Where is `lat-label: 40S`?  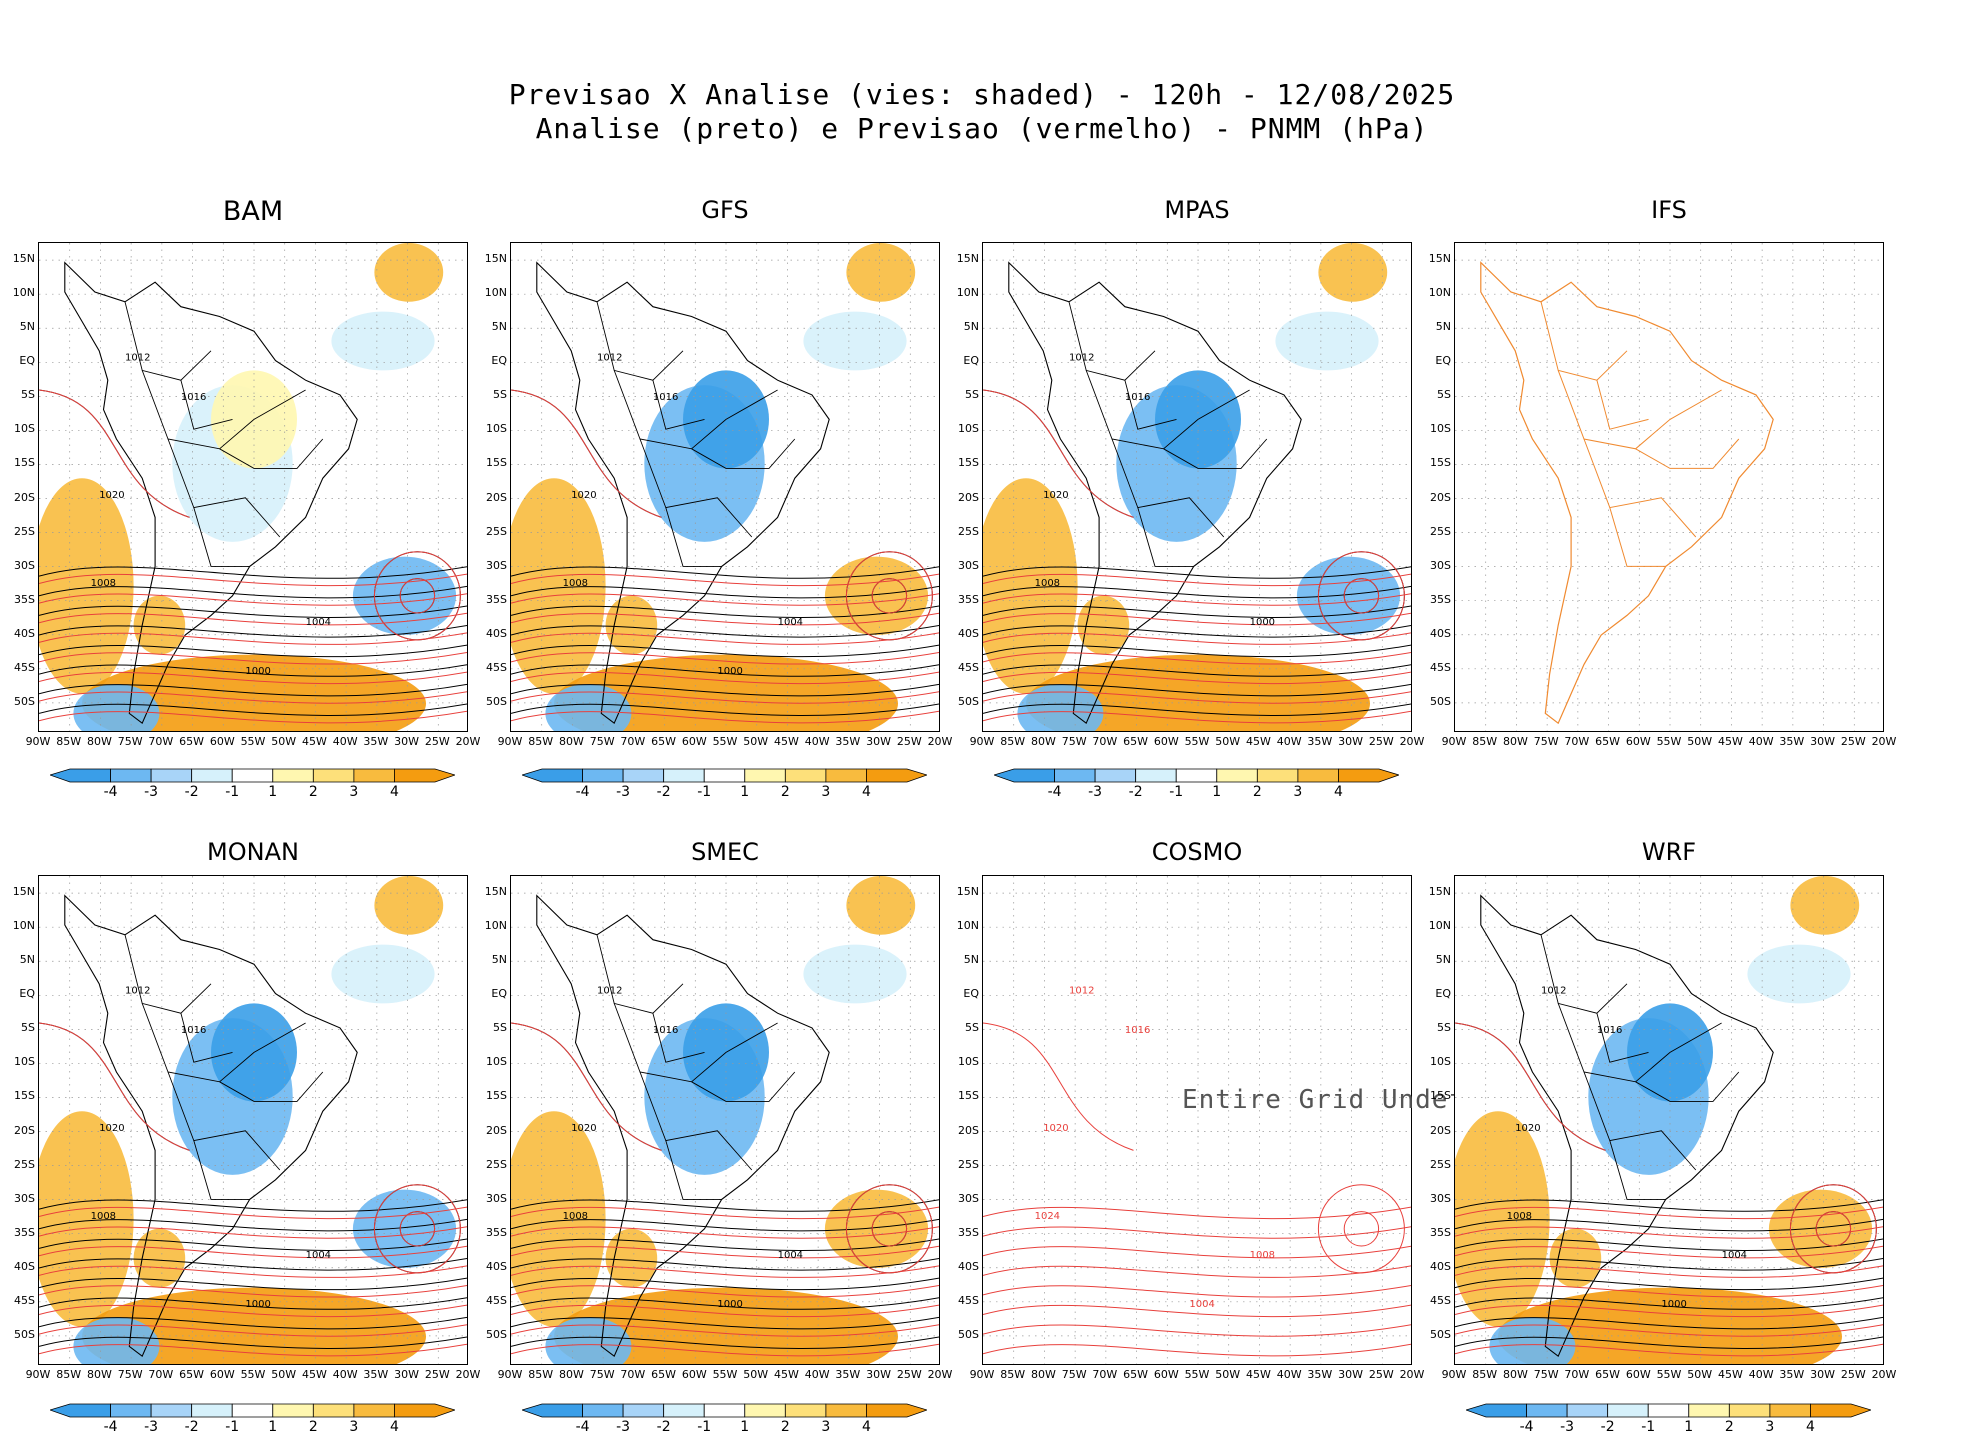
lat-label: 40S is located at coordinates (24, 633).